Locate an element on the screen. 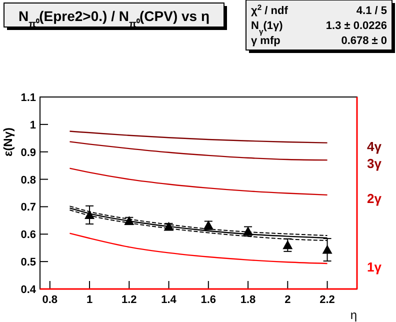  text: N$_{γ}$(1γ) is located at coordinates (267, 28).